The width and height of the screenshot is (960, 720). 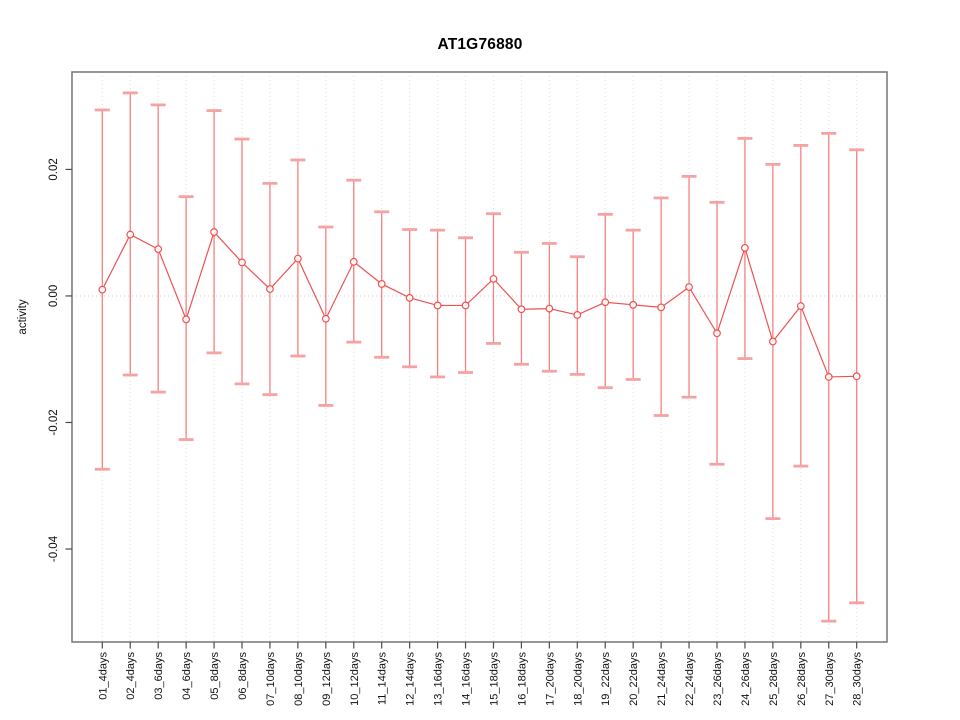 What do you see at coordinates (54, 548) in the screenshot?
I see `y-tick-label: -0.04` at bounding box center [54, 548].